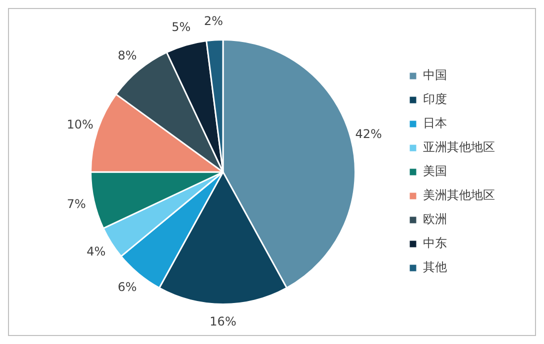 Image resolution: width=544 pixels, height=344 pixels. Describe the element at coordinates (214, 21) in the screenshot. I see `data-label: 2%` at that location.